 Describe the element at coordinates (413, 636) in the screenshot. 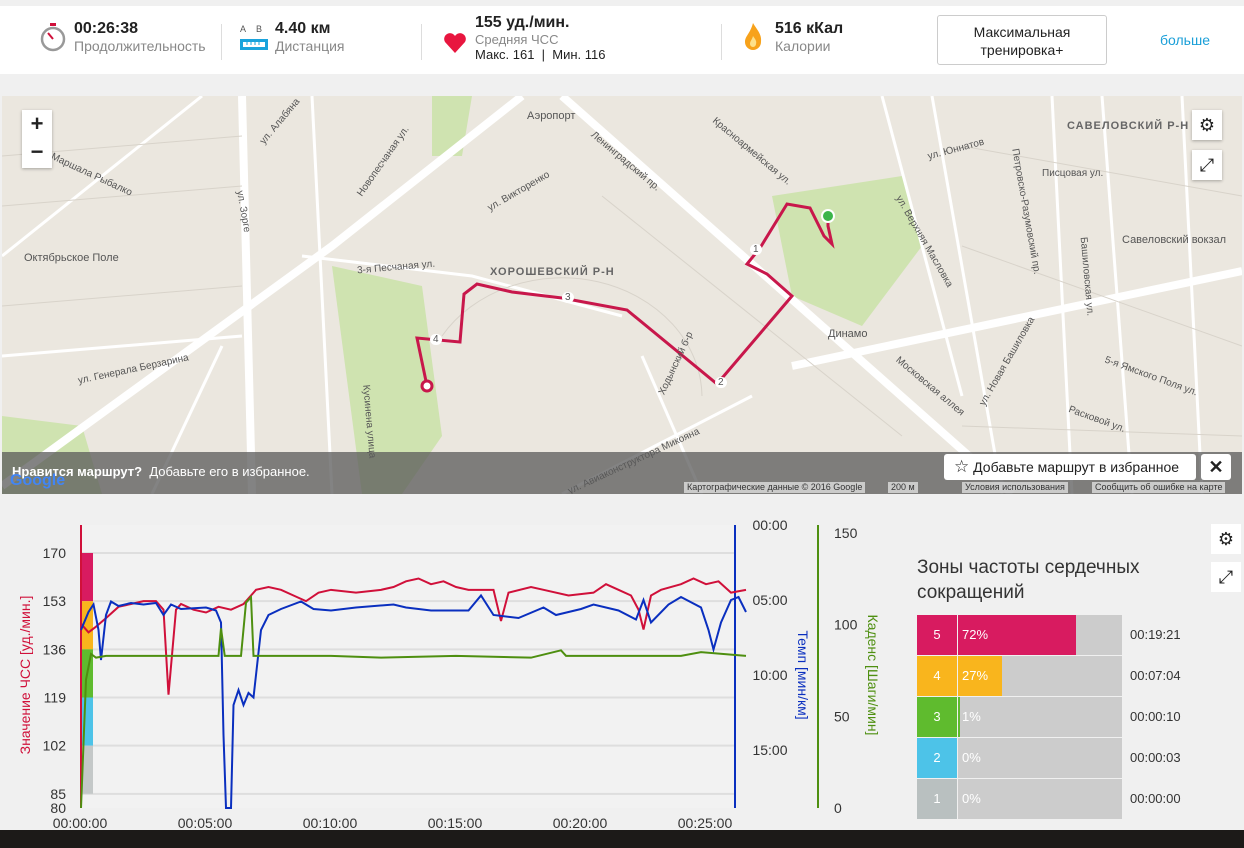

I see `series-line-hr` at that location.